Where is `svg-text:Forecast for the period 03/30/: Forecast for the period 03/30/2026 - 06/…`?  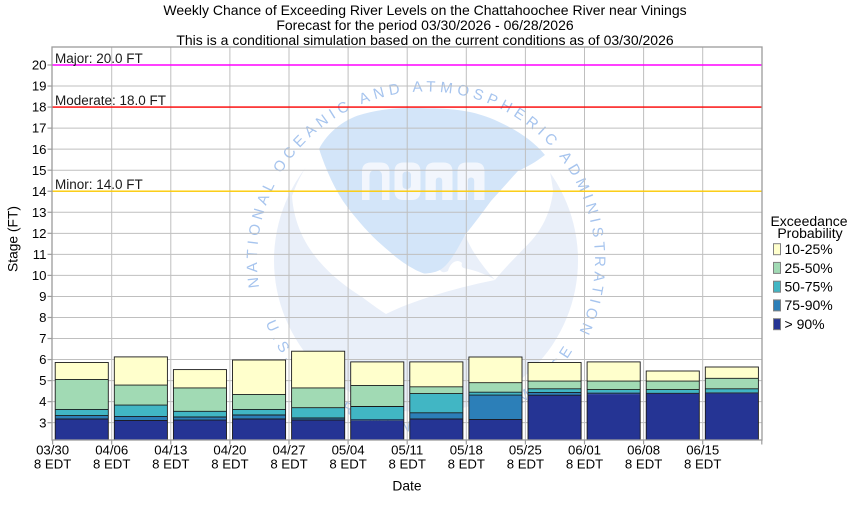
svg-text:Forecast for the period 03/30/: Forecast for the period 03/30/2026 - 06/… is located at coordinates (425, 25).